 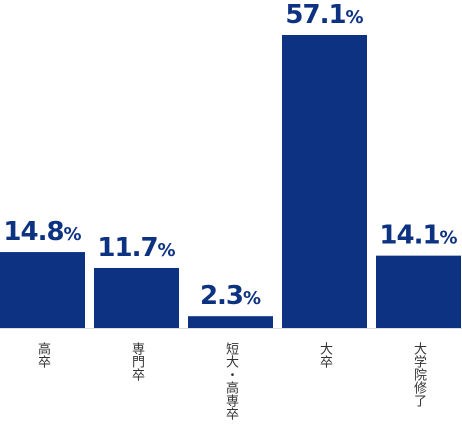 What do you see at coordinates (419, 374) in the screenshot?
I see `category-label: 大学院修了` at bounding box center [419, 374].